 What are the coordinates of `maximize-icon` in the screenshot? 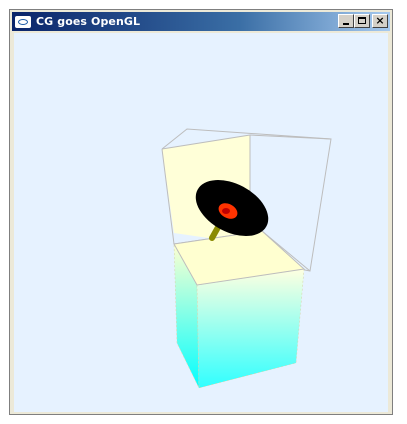 It's located at (362, 20).